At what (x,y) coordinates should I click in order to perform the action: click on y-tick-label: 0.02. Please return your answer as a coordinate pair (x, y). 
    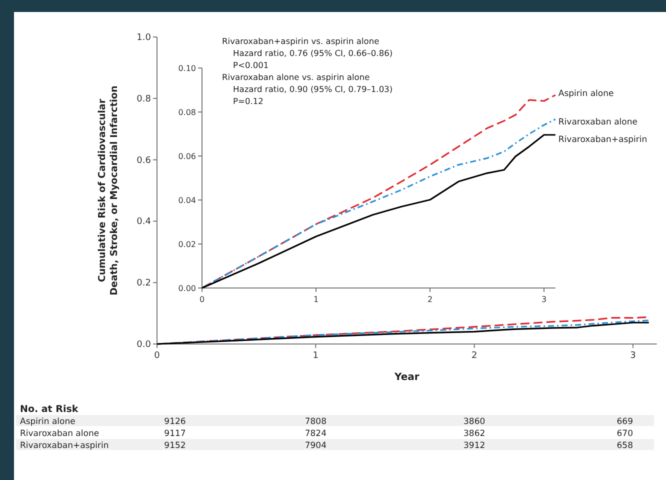
    Looking at the image, I should click on (187, 244).